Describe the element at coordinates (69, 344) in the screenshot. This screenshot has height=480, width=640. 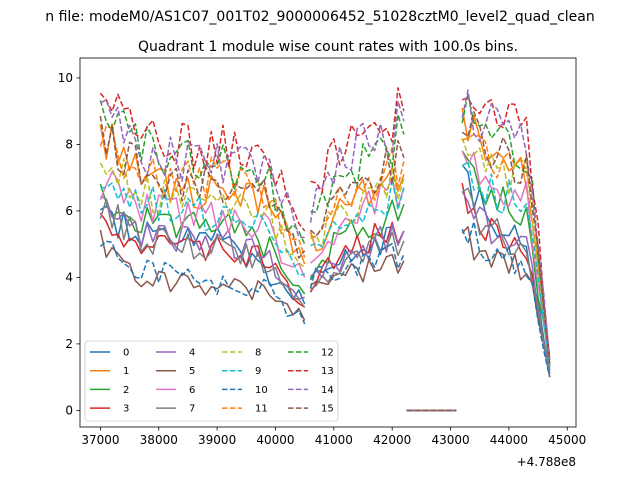
I see `y-tick-label: 2` at that location.